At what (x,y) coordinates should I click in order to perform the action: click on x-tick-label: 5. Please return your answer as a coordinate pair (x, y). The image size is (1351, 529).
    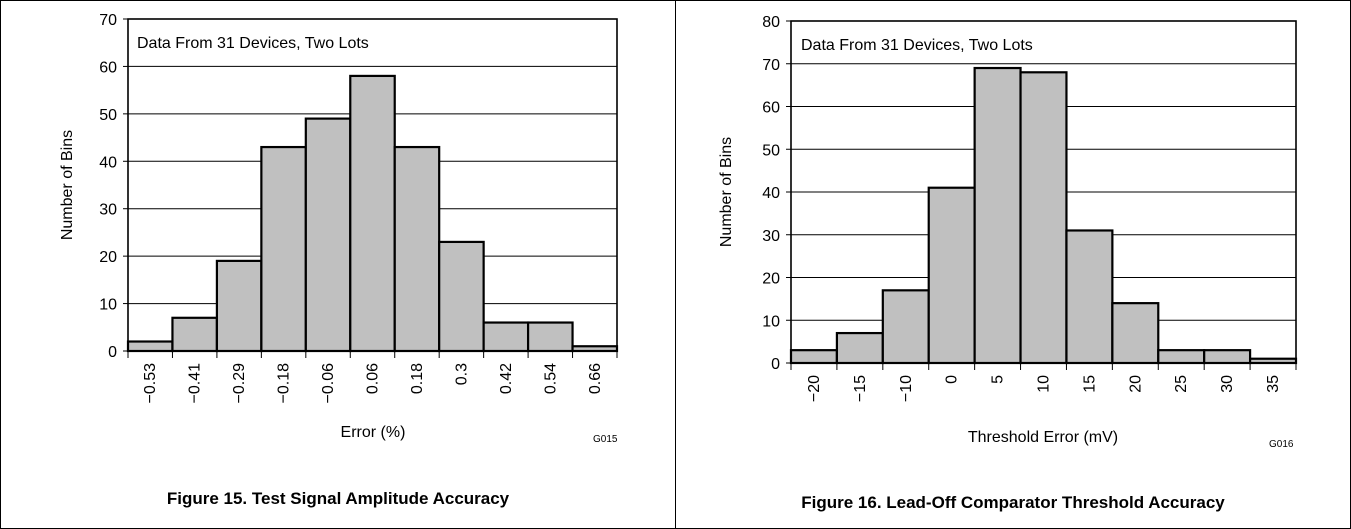
    Looking at the image, I should click on (998, 379).